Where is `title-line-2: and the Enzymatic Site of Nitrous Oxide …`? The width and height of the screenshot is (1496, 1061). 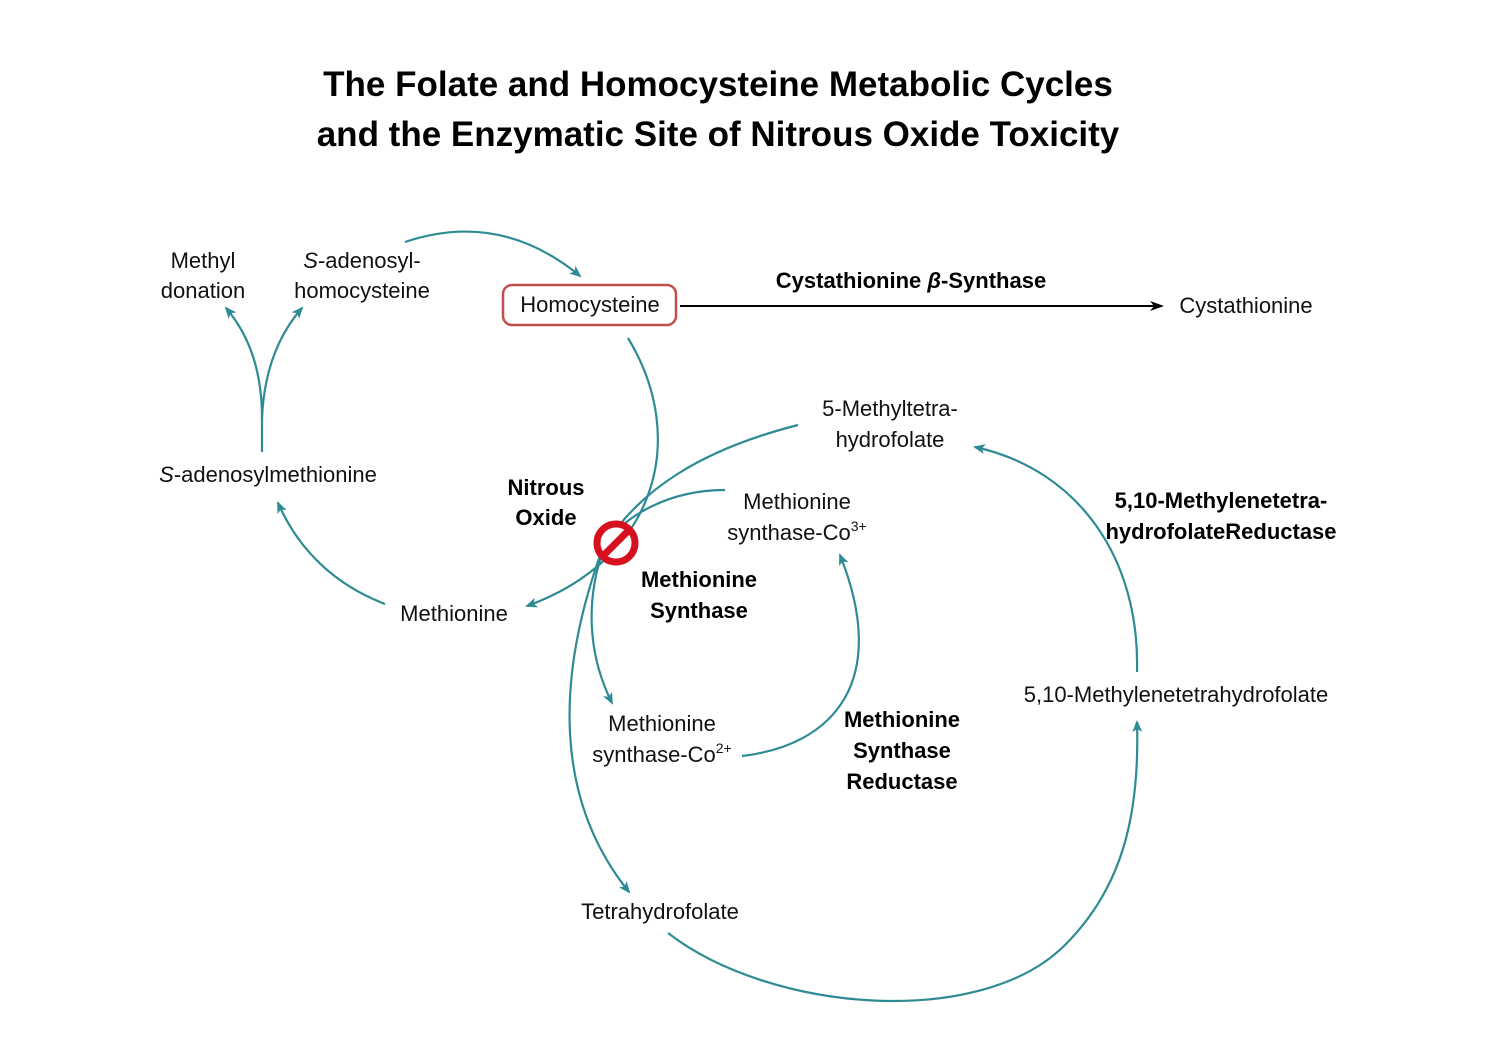
title-line-2: and the Enzymatic Site of Nitrous Oxide … is located at coordinates (718, 134).